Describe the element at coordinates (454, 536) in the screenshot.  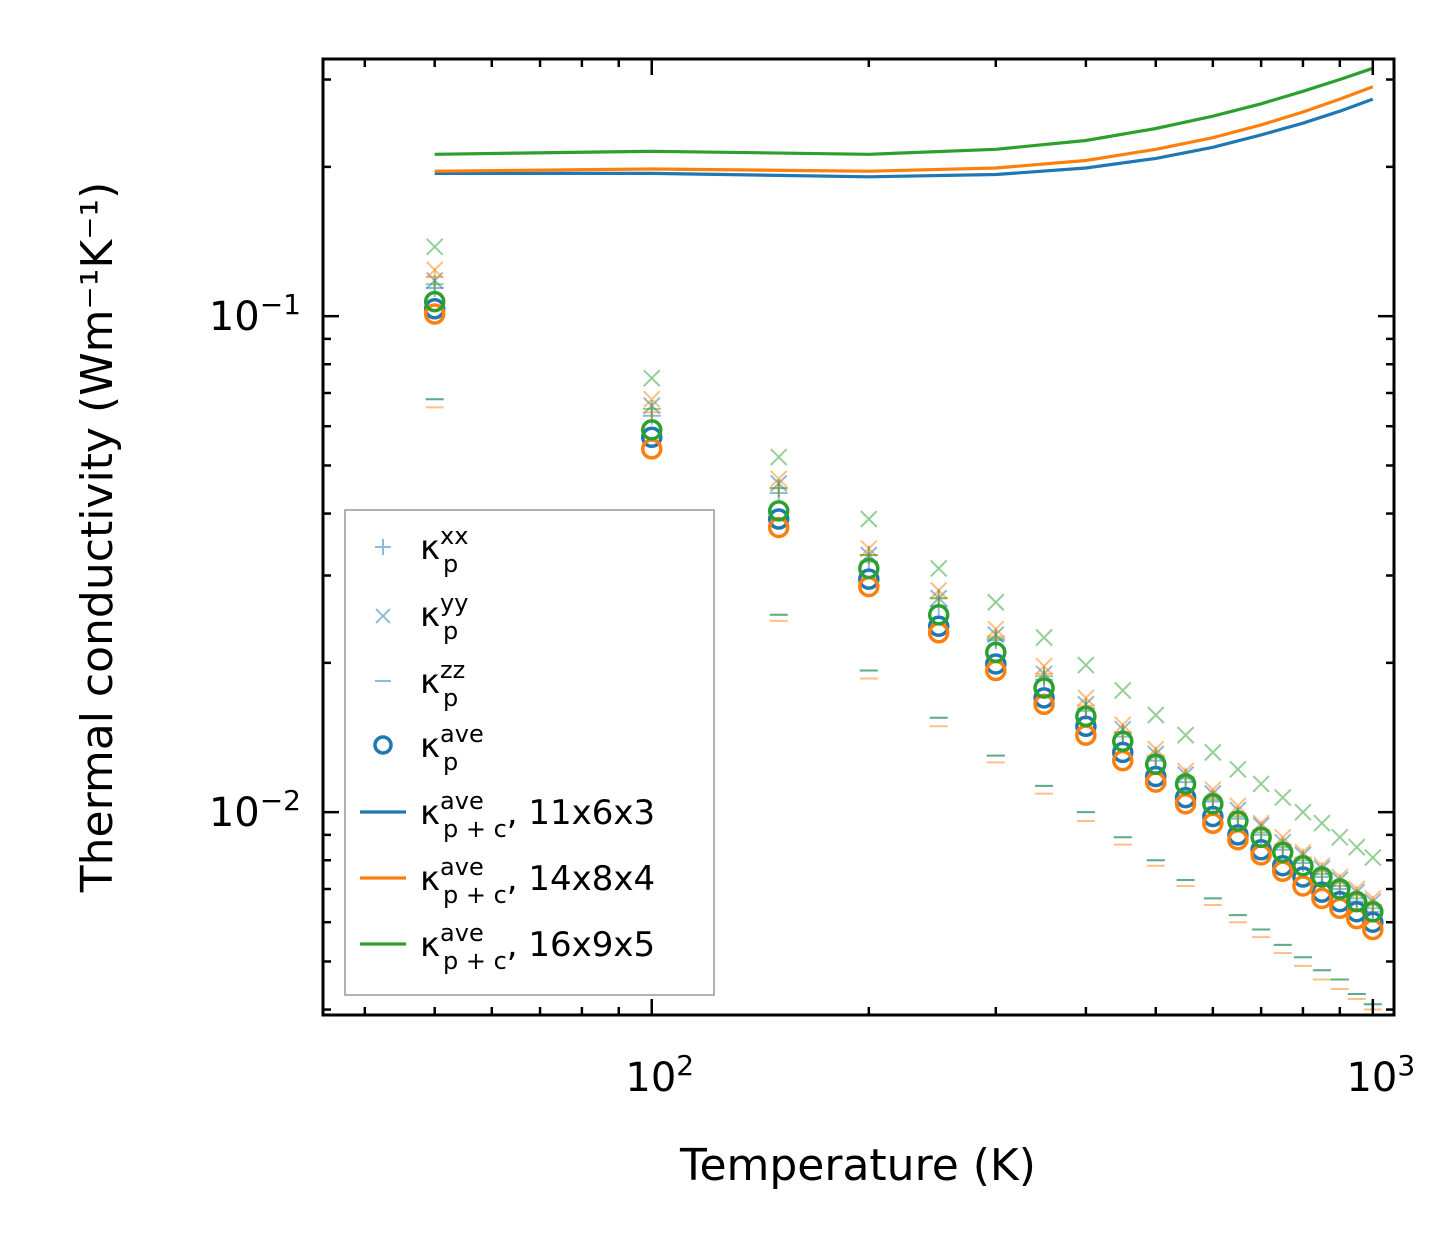
I see `legend-superscript: xx` at that location.